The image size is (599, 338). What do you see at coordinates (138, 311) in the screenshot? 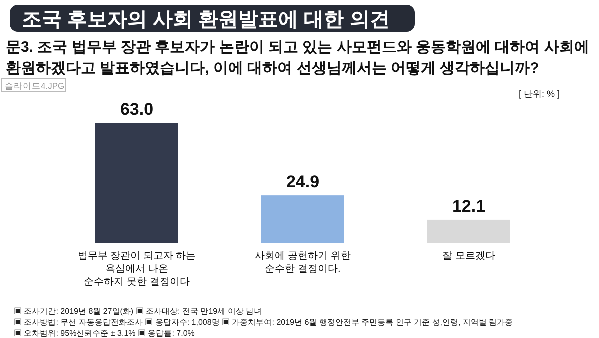
I see `text: ▣ 조사기간: 2019년 8월 27일(화) ▣ 조사대상: 전국 만19세 이상 남녀` at bounding box center [138, 311].